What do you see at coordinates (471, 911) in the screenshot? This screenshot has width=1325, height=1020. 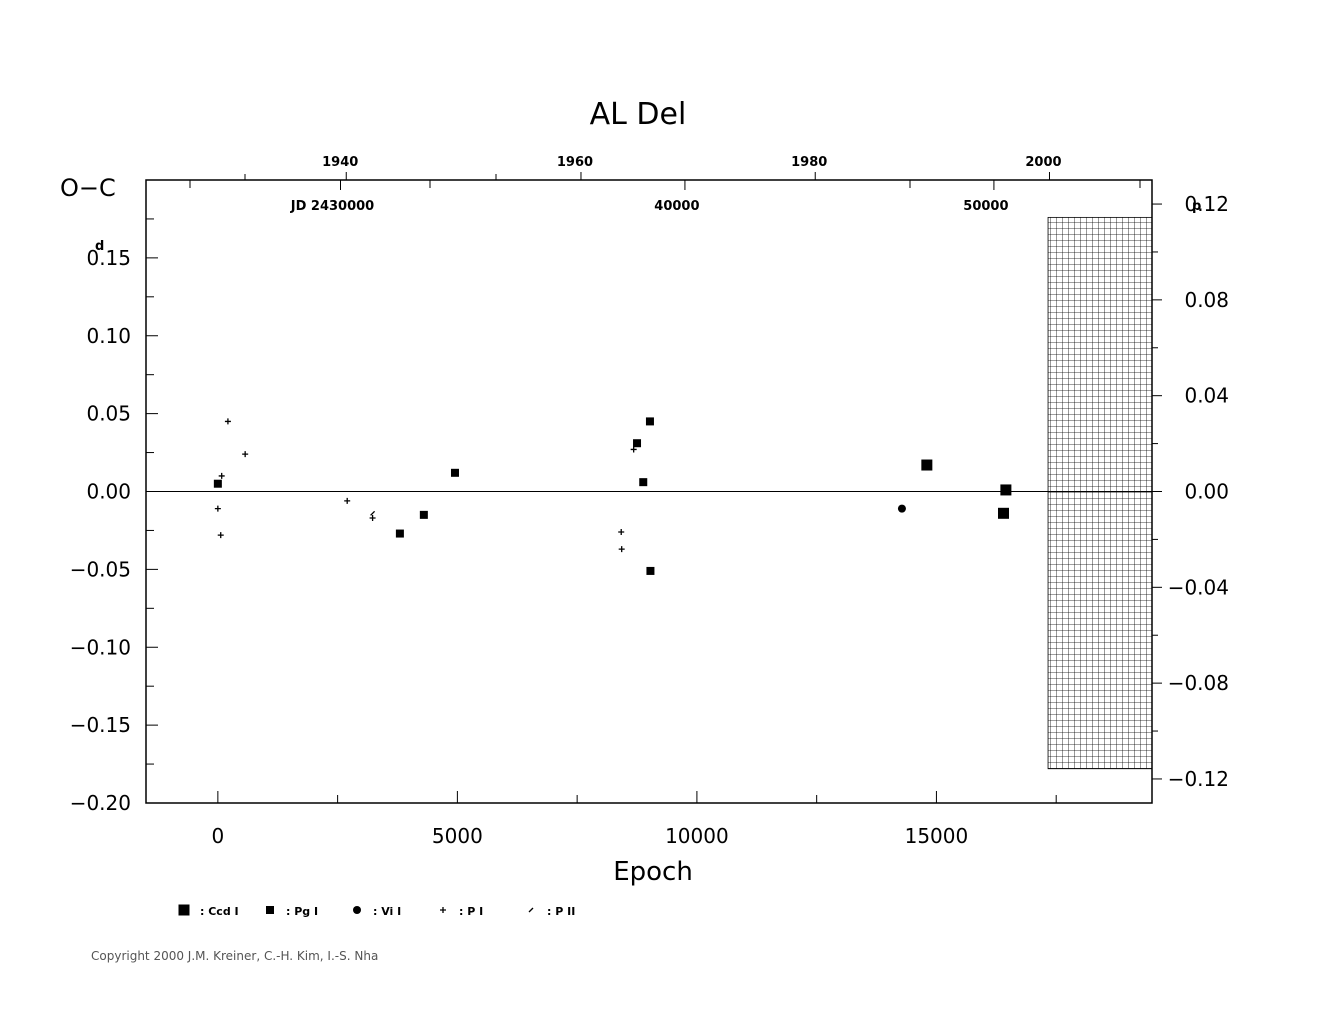 I see `legend-label: : P I` at bounding box center [471, 911].